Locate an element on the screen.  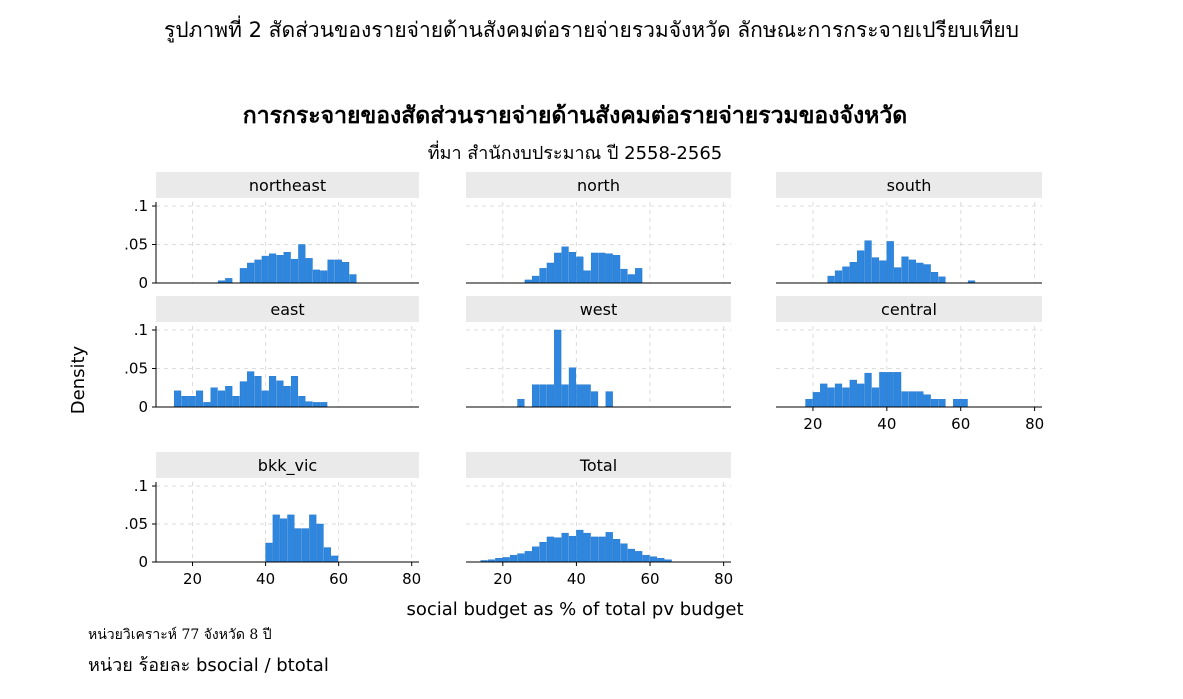
chart-subtitle: ที่มา สำนักงบประมาณ ปี 2558-2565 is located at coordinates (575, 153).